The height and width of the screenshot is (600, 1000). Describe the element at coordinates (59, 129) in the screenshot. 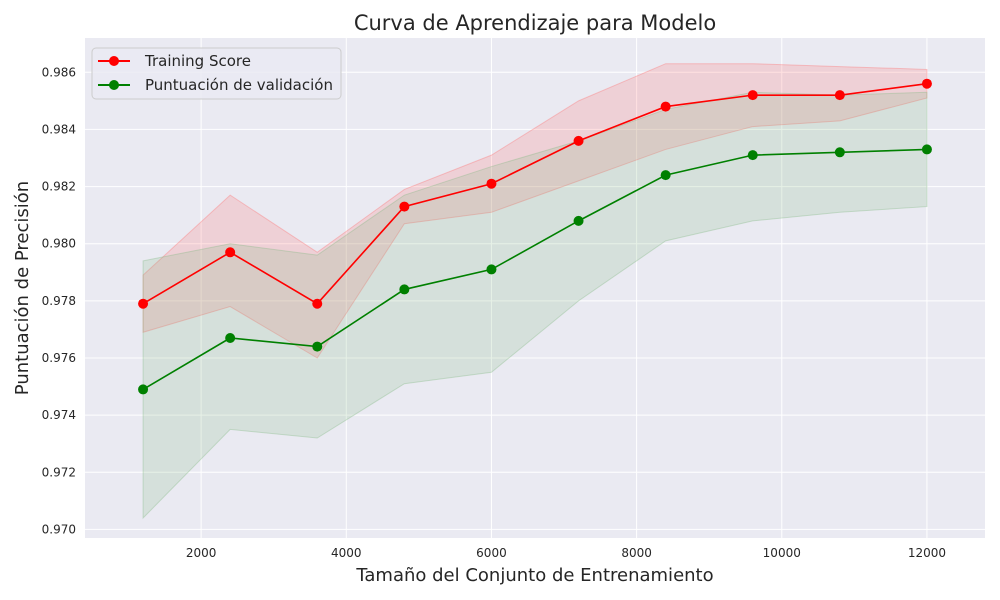

I see `y-tick-label: 0.984` at that location.